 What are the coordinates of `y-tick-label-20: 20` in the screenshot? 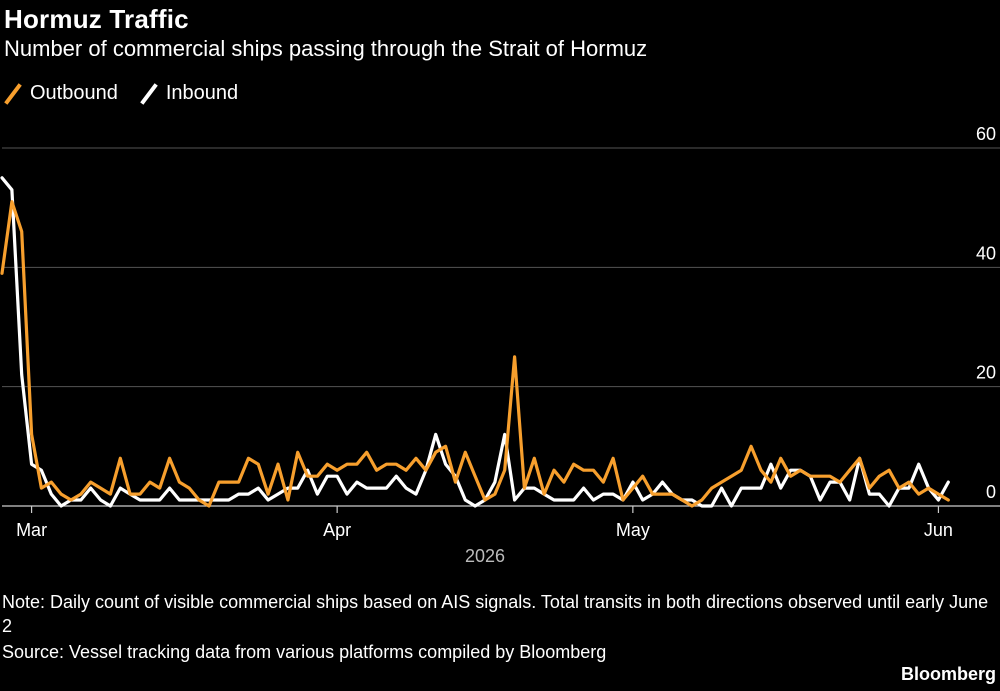 It's located at (986, 373).